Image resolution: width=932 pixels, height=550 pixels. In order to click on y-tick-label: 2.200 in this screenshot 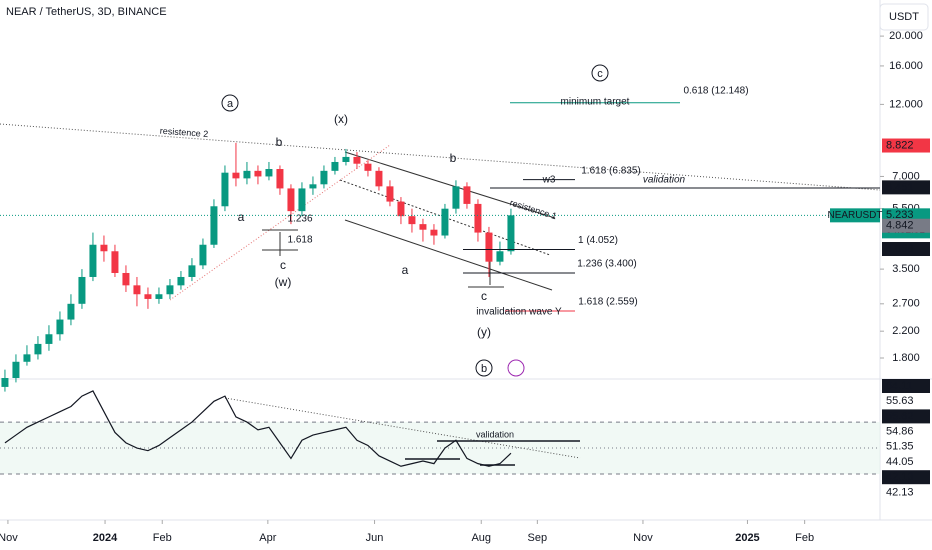, I will do `click(906, 331)`.